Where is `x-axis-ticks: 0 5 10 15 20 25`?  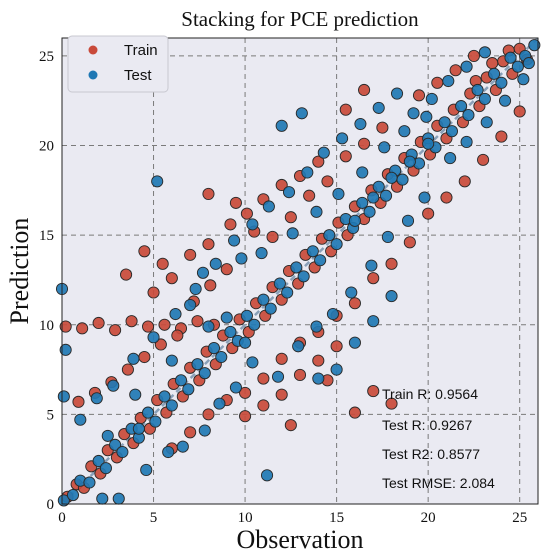
x-axis-ticks: 0 5 10 15 20 25 is located at coordinates (292, 518).